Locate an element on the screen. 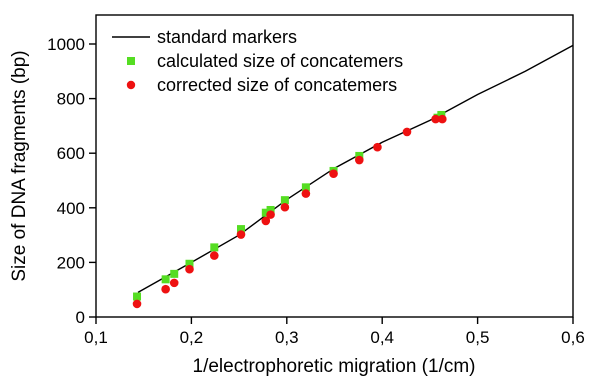 This screenshot has width=590, height=380. y-tick-label: 0 is located at coordinates (80, 317).